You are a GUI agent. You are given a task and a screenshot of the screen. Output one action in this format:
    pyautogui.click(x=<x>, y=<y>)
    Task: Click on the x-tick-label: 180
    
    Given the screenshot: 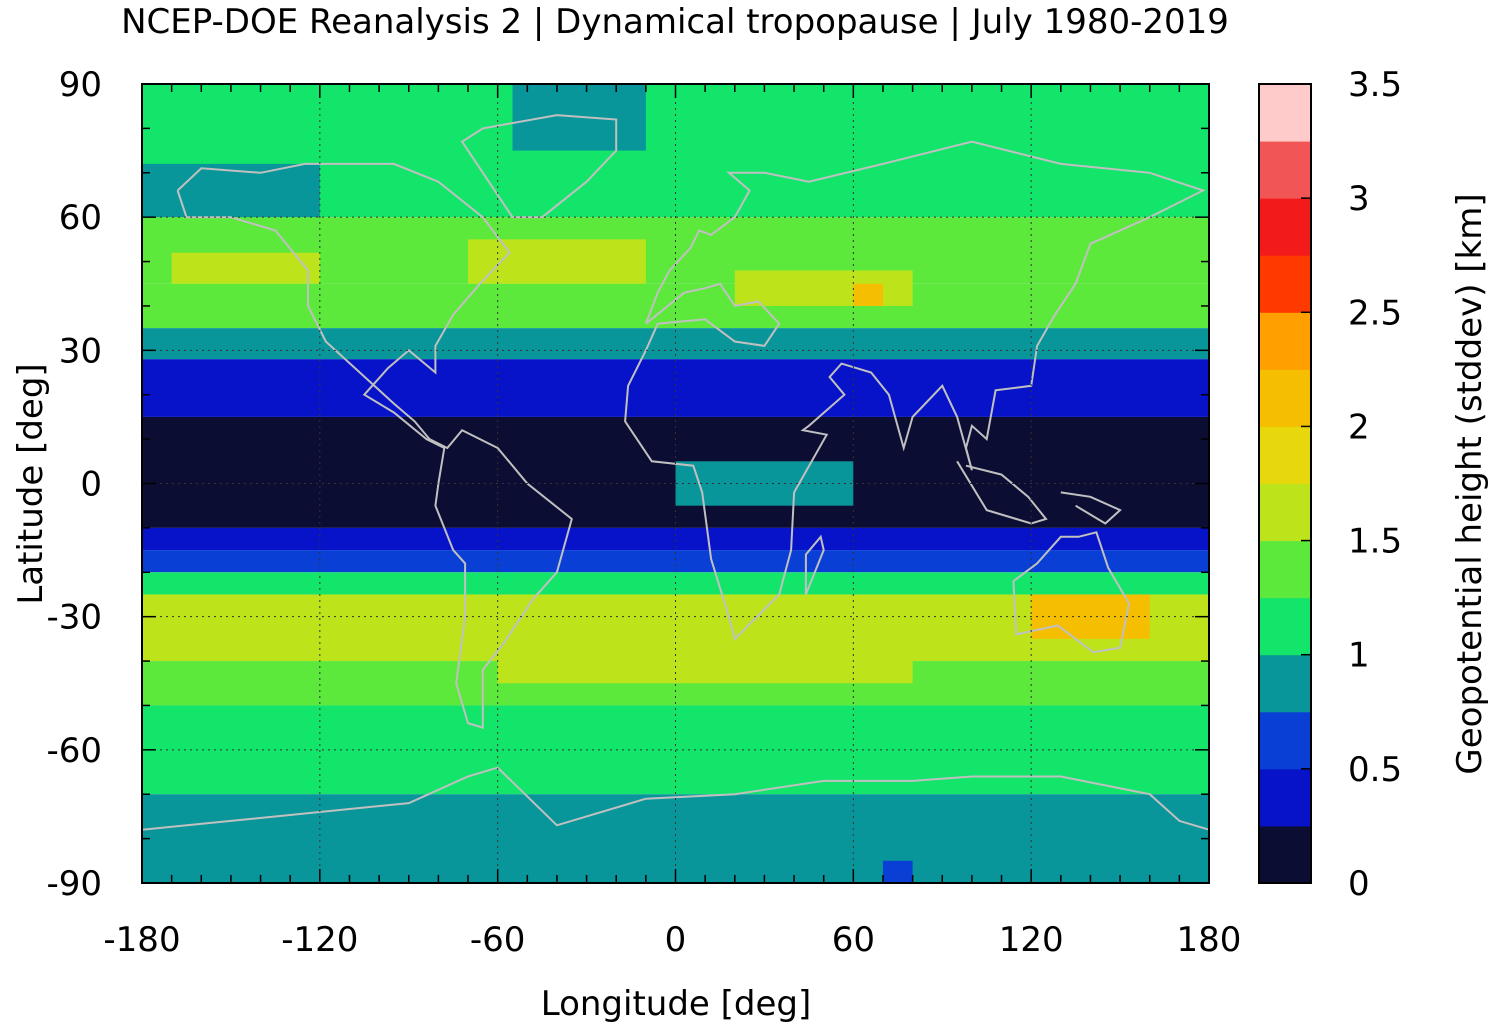 What is the action you would take?
    pyautogui.click(x=1209, y=940)
    